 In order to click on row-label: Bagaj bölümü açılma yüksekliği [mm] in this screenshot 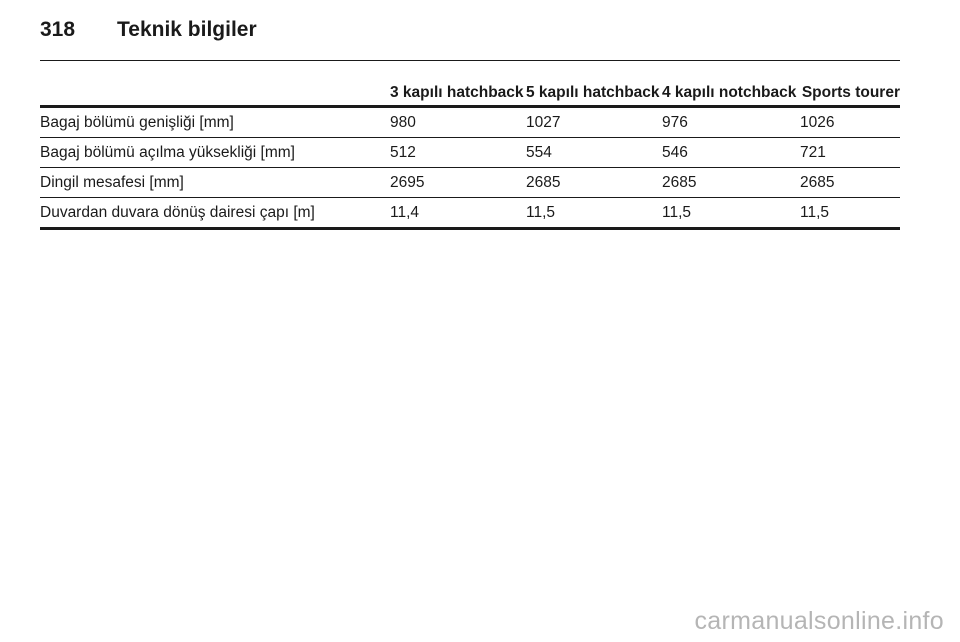, I will do `click(215, 152)`.